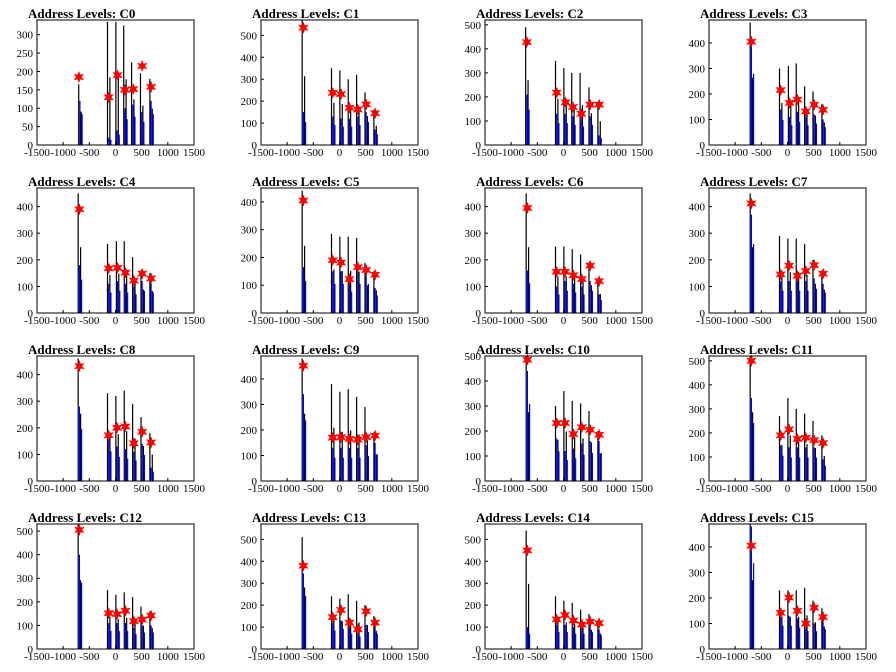 The image size is (896, 672). Describe the element at coordinates (306, 349) in the screenshot. I see `panel-title: Address Levels: C9` at that location.